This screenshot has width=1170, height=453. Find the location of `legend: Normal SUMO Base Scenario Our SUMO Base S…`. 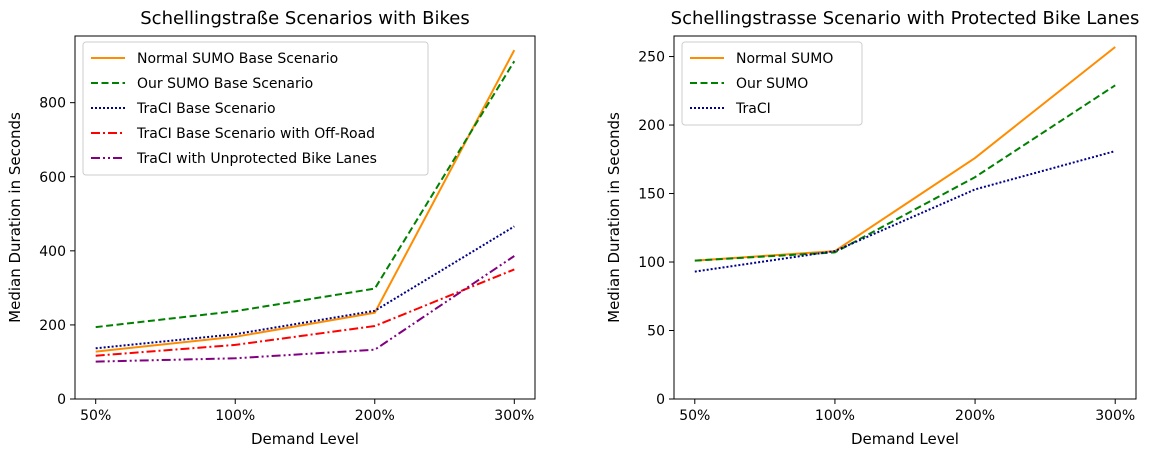

legend: Normal SUMO Base Scenario Our SUMO Base S… is located at coordinates (255, 108).